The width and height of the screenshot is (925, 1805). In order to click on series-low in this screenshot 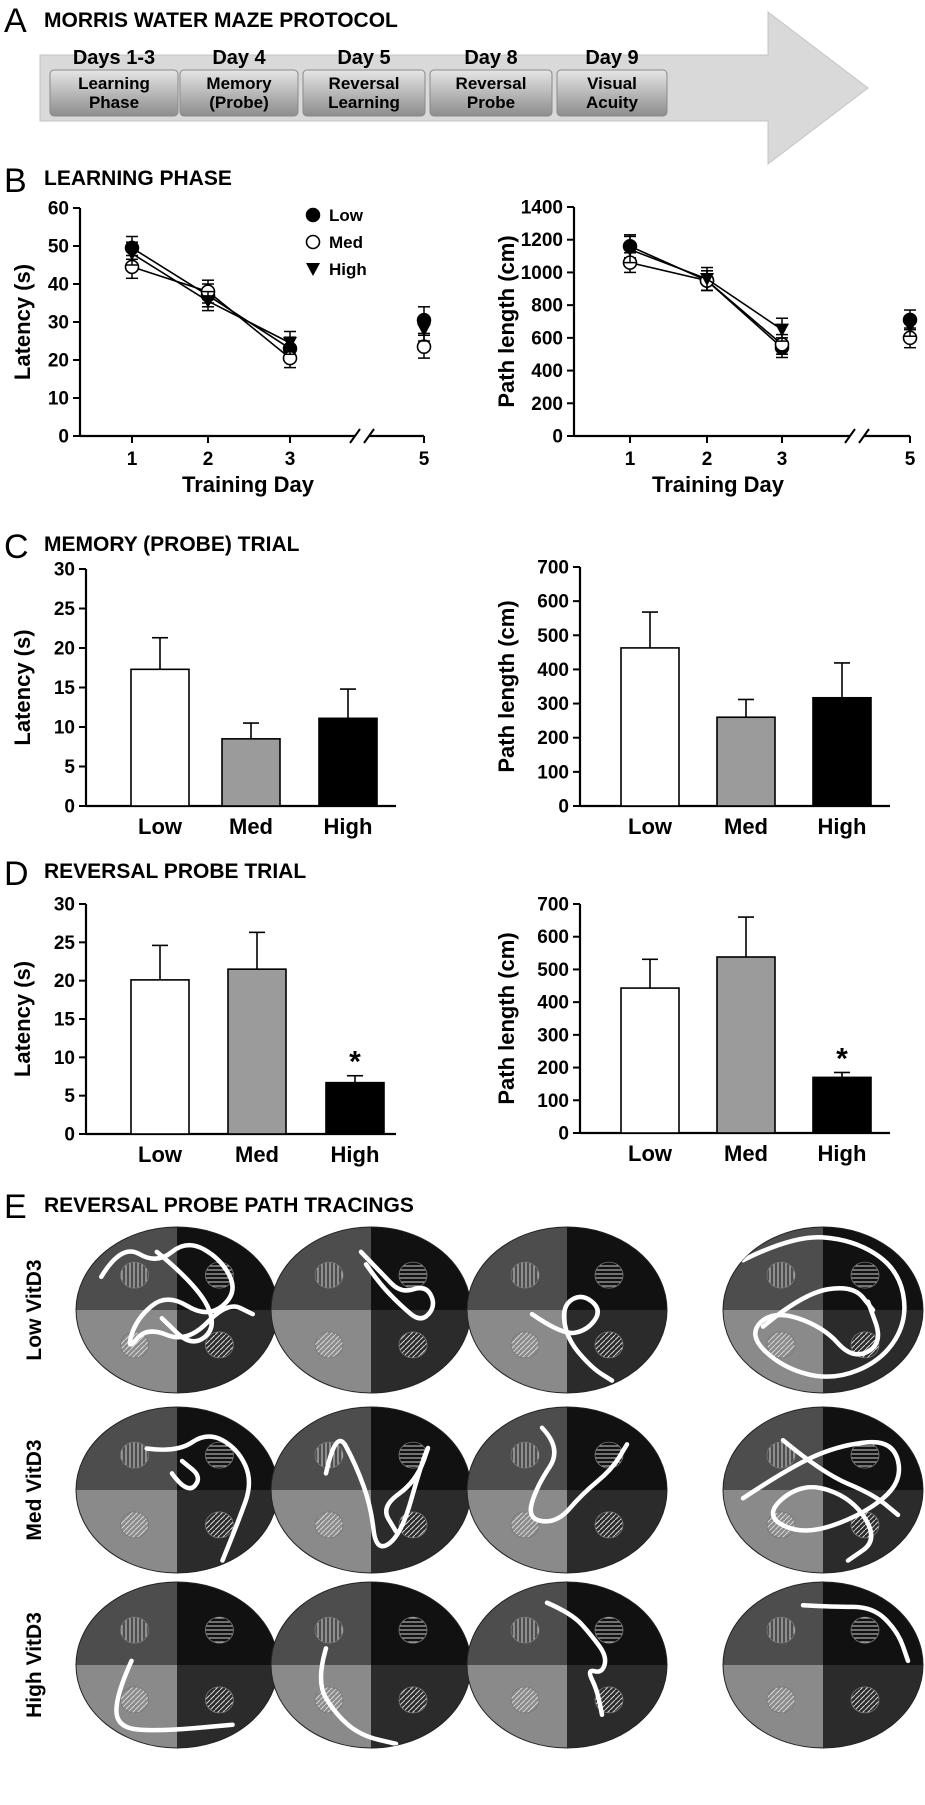, I will do `click(278, 298)`.